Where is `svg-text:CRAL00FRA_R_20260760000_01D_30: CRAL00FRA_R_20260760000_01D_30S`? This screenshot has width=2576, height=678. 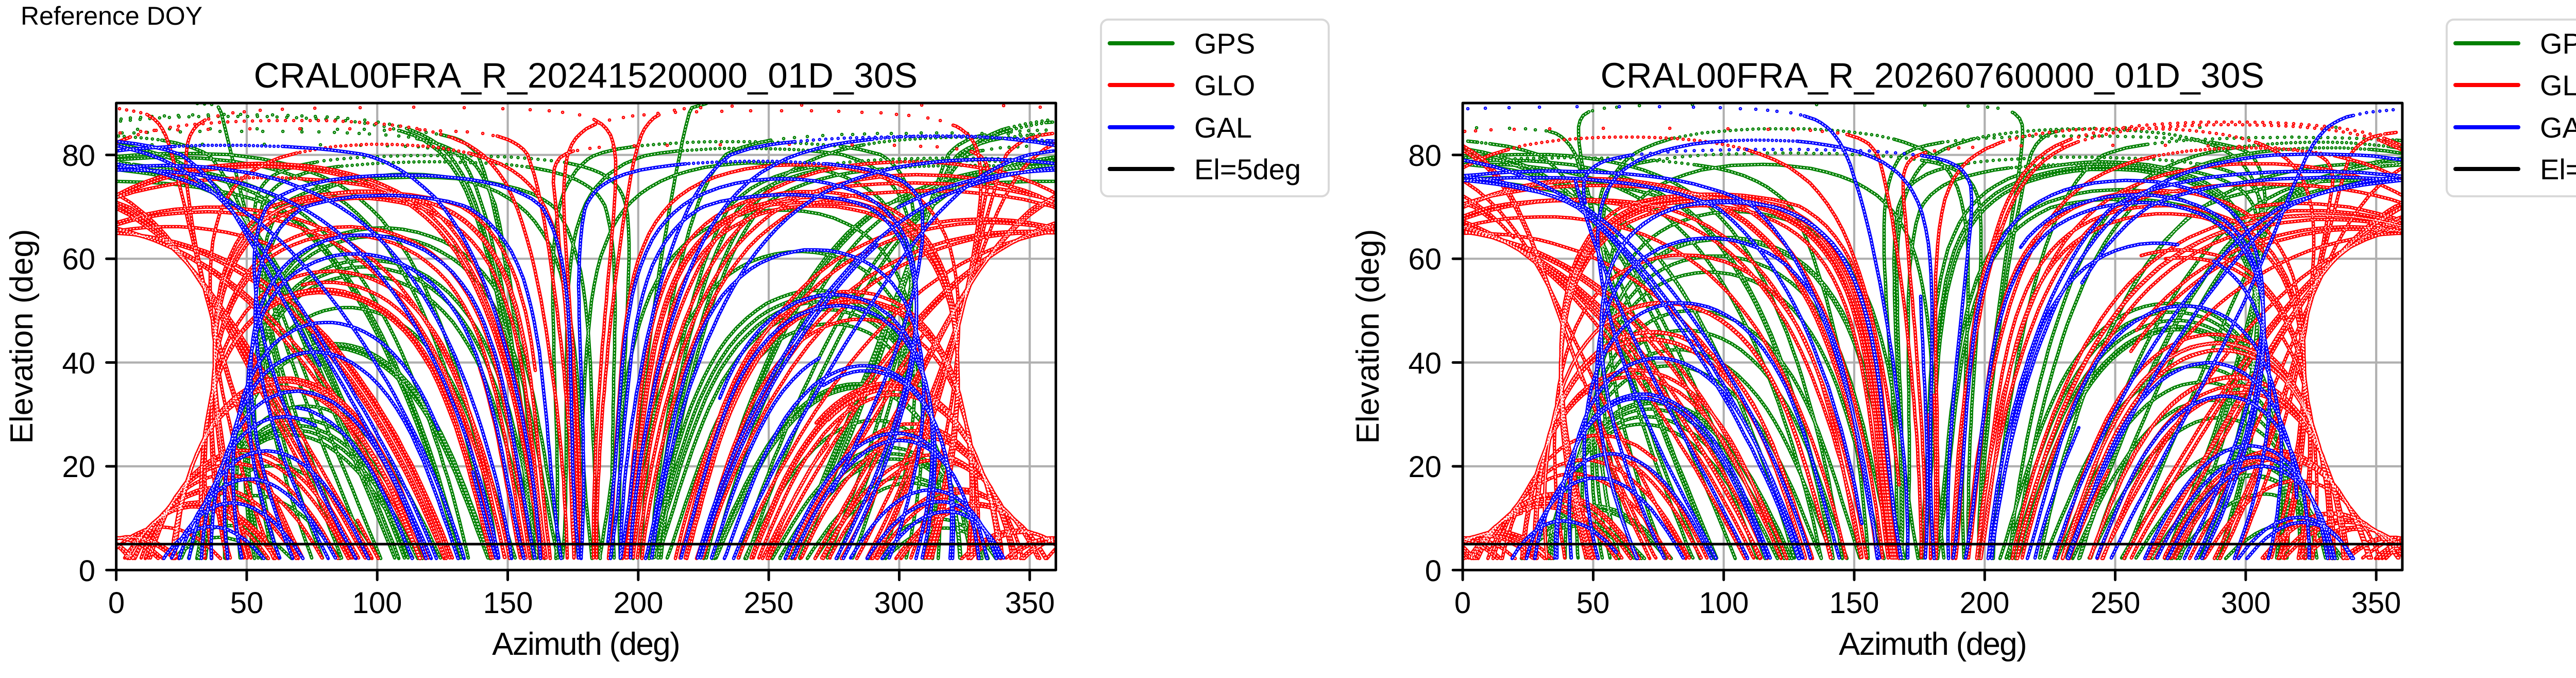
svg-text:CRAL00FRA_R_20260760000_01D_30: CRAL00FRA_R_20260760000_01D_30S is located at coordinates (1932, 75).